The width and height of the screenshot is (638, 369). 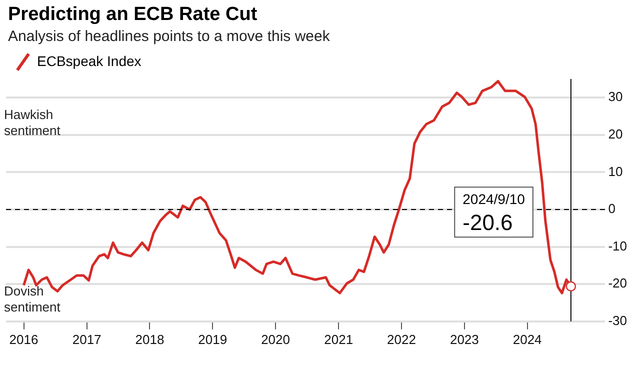 I want to click on legend-label: ECBspeak Index, so click(x=89, y=60).